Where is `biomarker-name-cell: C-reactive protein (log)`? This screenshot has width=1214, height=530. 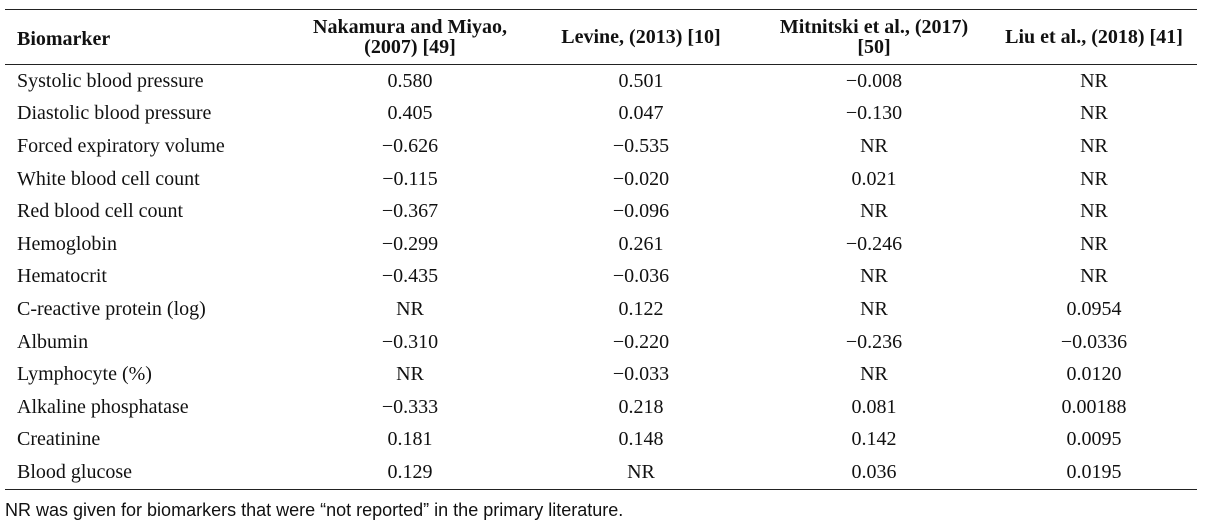
biomarker-name-cell: C-reactive protein (log) is located at coordinates (111, 308).